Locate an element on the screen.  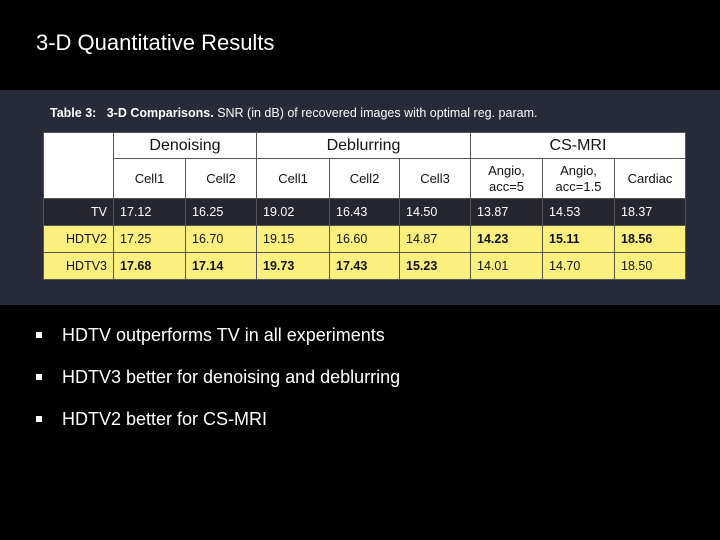
table-cell: 15.23 is located at coordinates (435, 266).